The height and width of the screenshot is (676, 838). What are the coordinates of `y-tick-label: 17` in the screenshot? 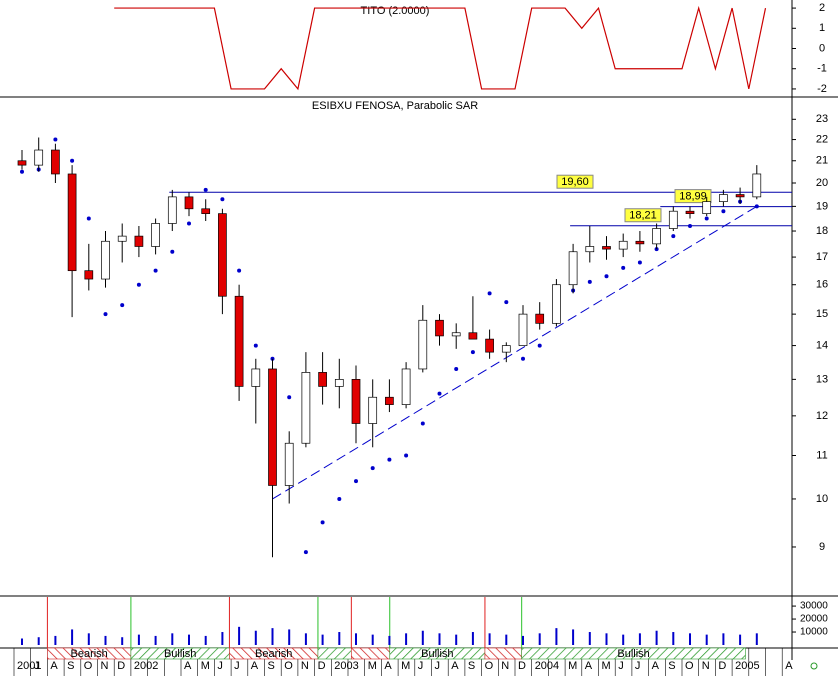 It's located at (822, 257).